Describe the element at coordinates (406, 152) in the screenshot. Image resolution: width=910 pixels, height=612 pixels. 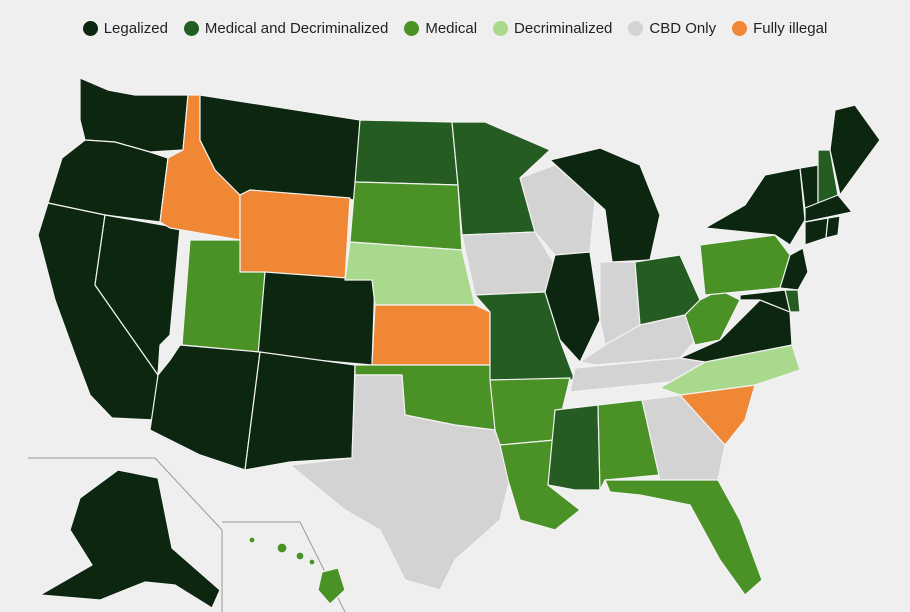
I see `state-ND` at that location.